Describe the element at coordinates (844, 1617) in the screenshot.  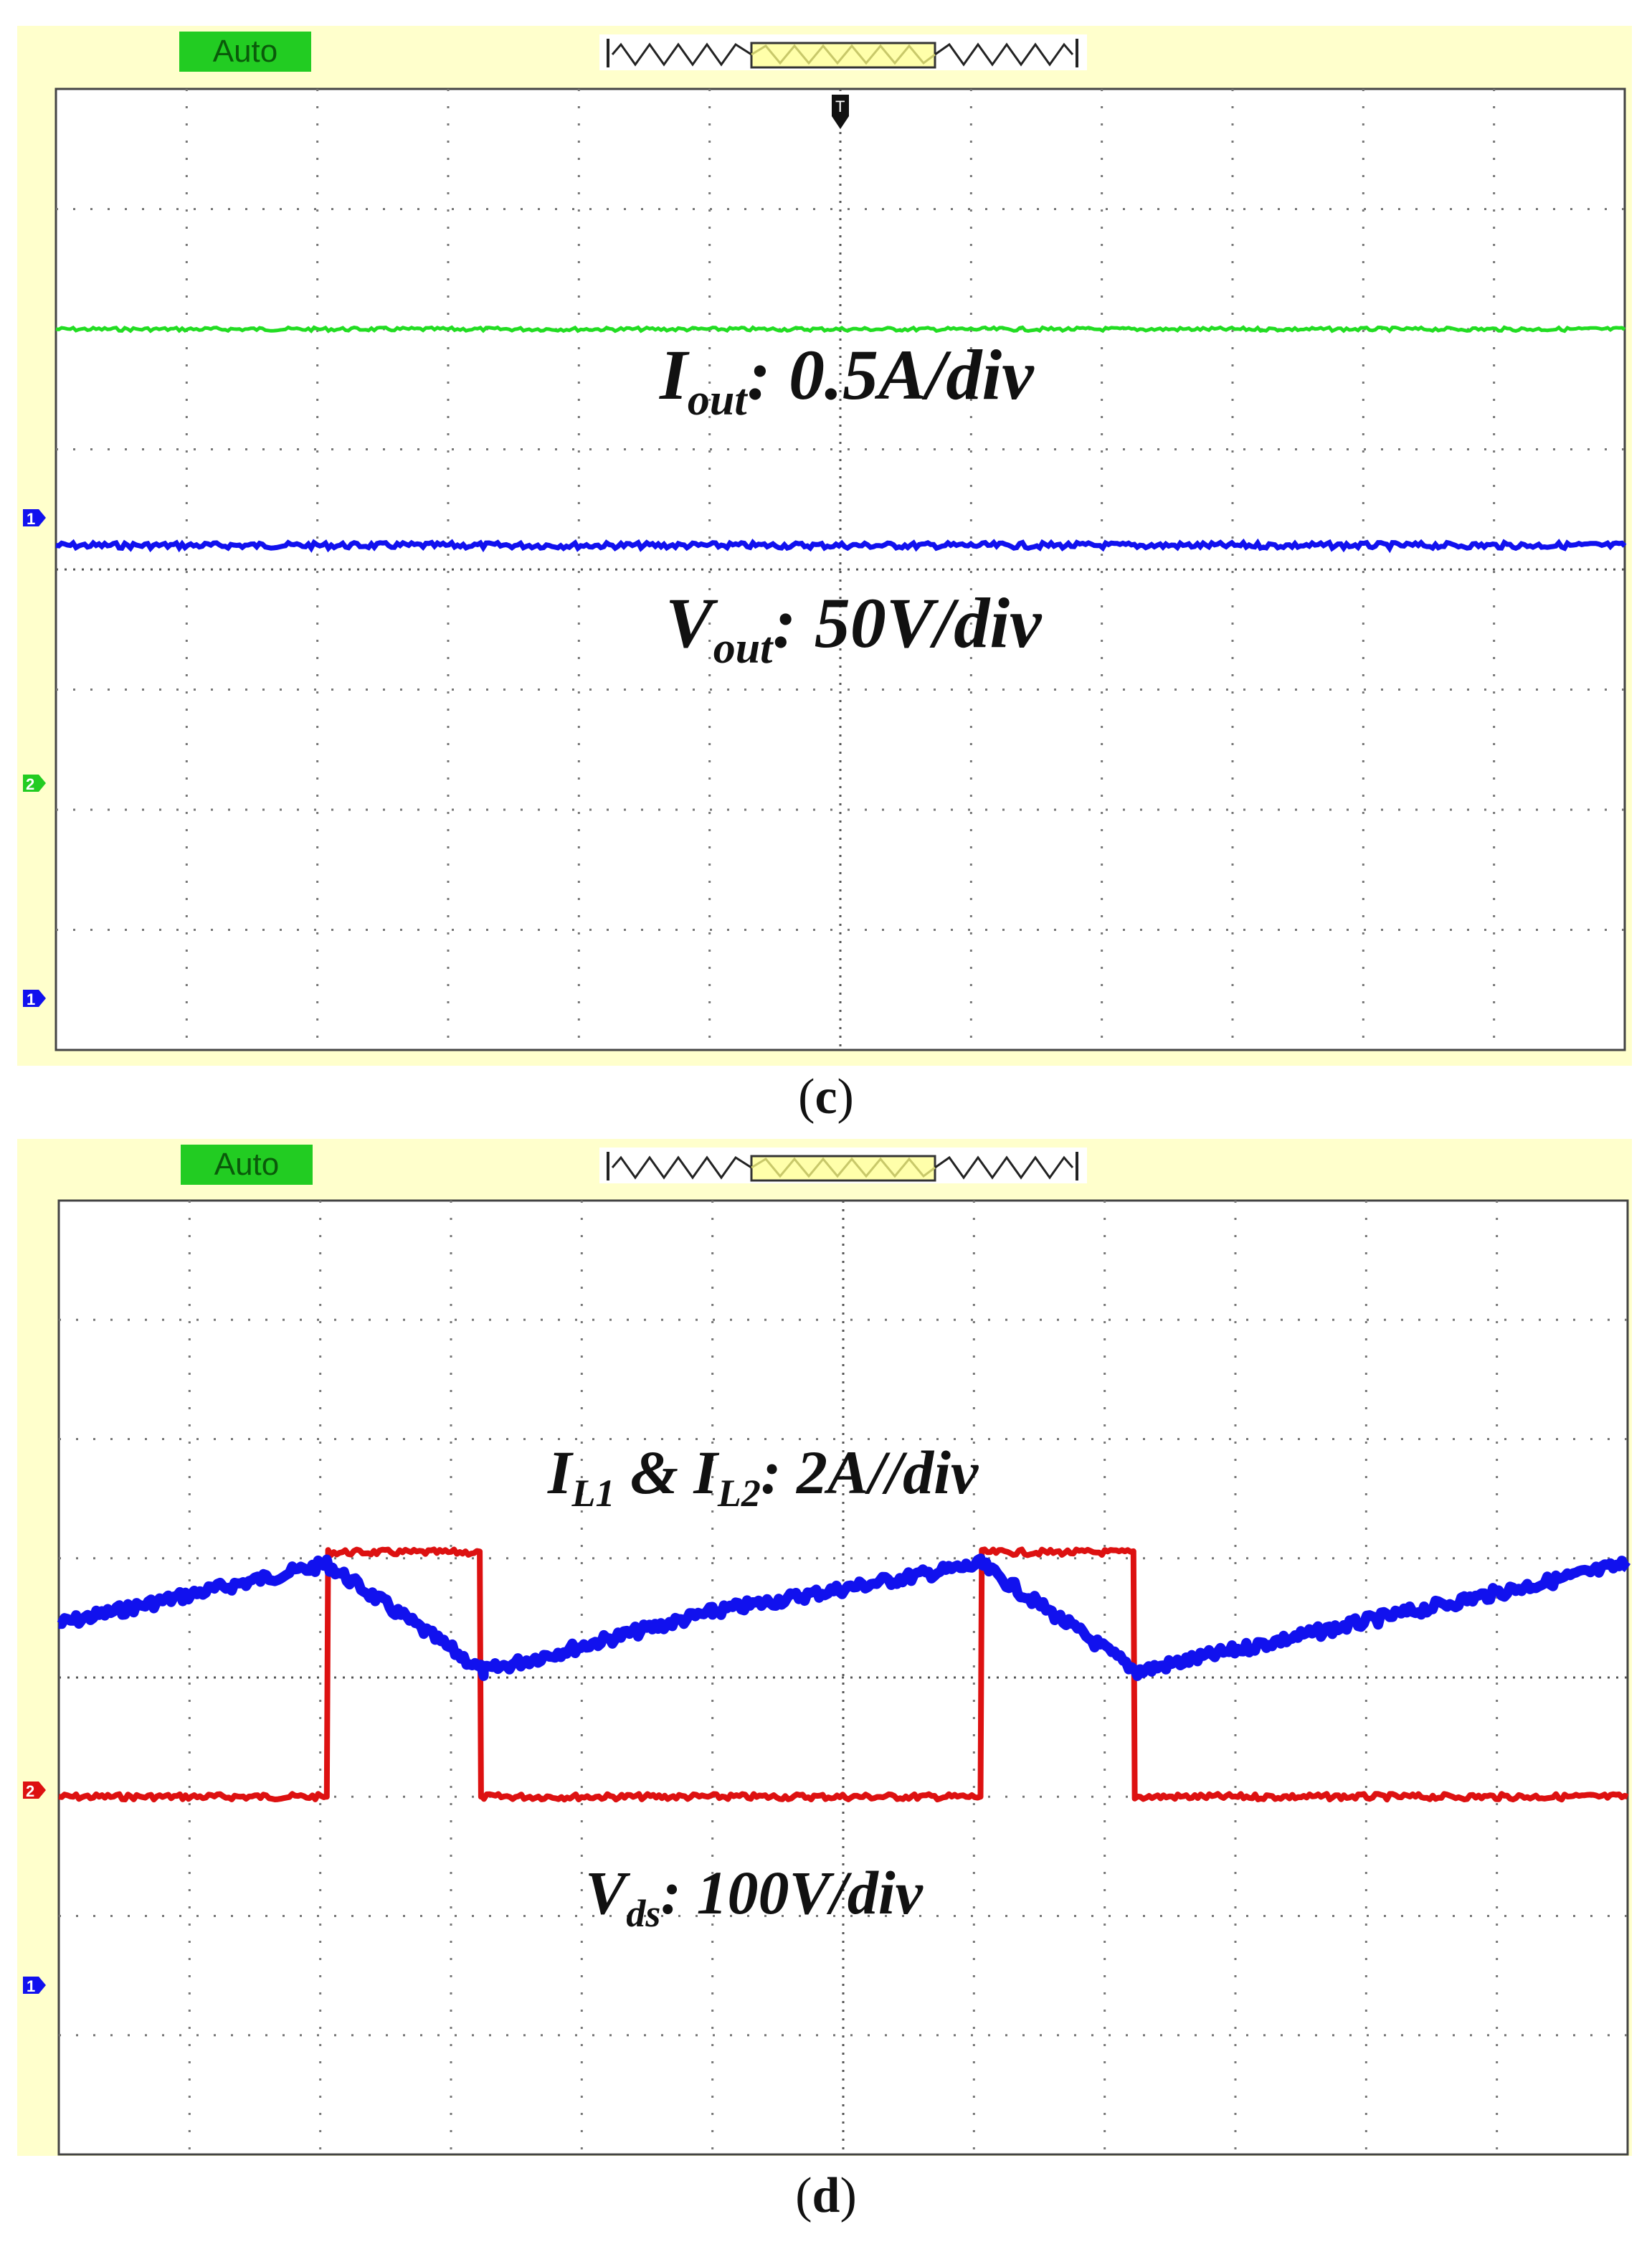
I see `trace-inductor-currents` at that location.